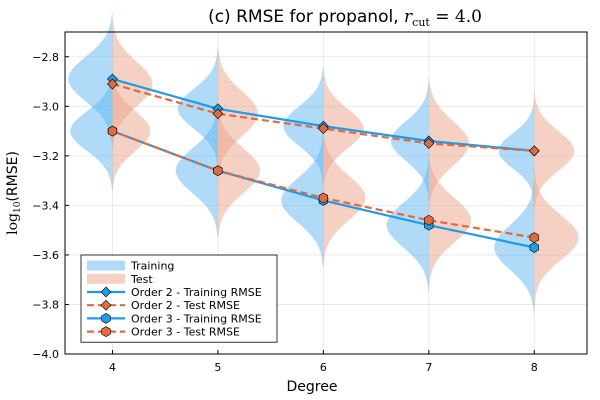 The height and width of the screenshot is (400, 600). What do you see at coordinates (112, 367) in the screenshot?
I see `x-tick-label-0: 4` at bounding box center [112, 367].